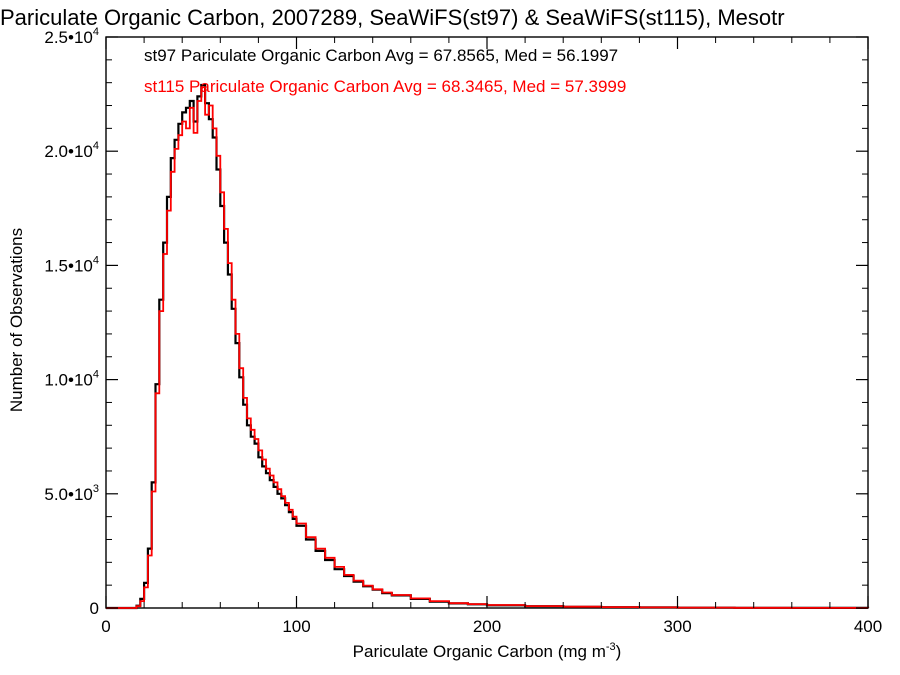  Describe the element at coordinates (105, 626) in the screenshot. I see `x-tick-label: 0` at that location.